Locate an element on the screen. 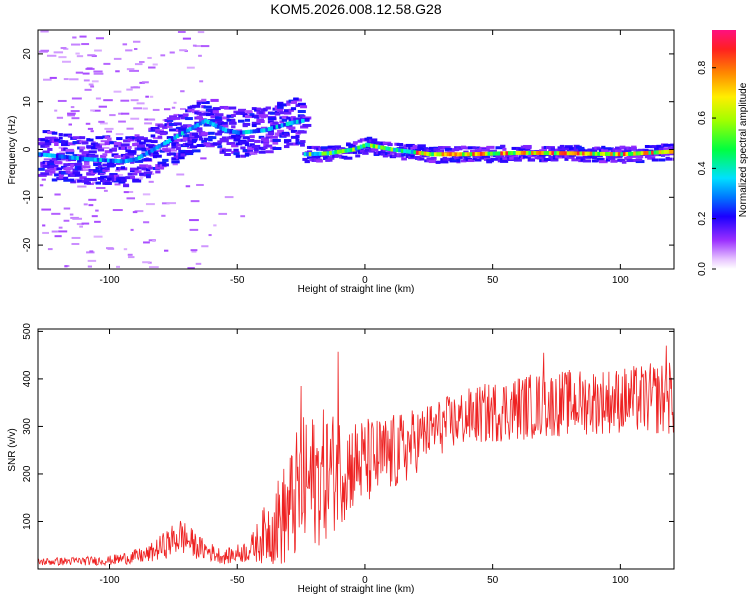 This screenshot has width=750, height=600. spectrogram-x-tick-label: 50 is located at coordinates (493, 280).